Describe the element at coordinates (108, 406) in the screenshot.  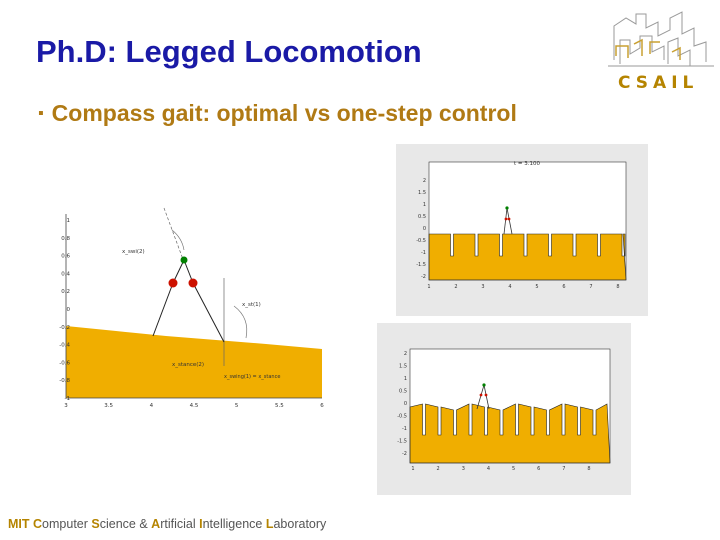
I see `tick-label: 3.5` at that location.